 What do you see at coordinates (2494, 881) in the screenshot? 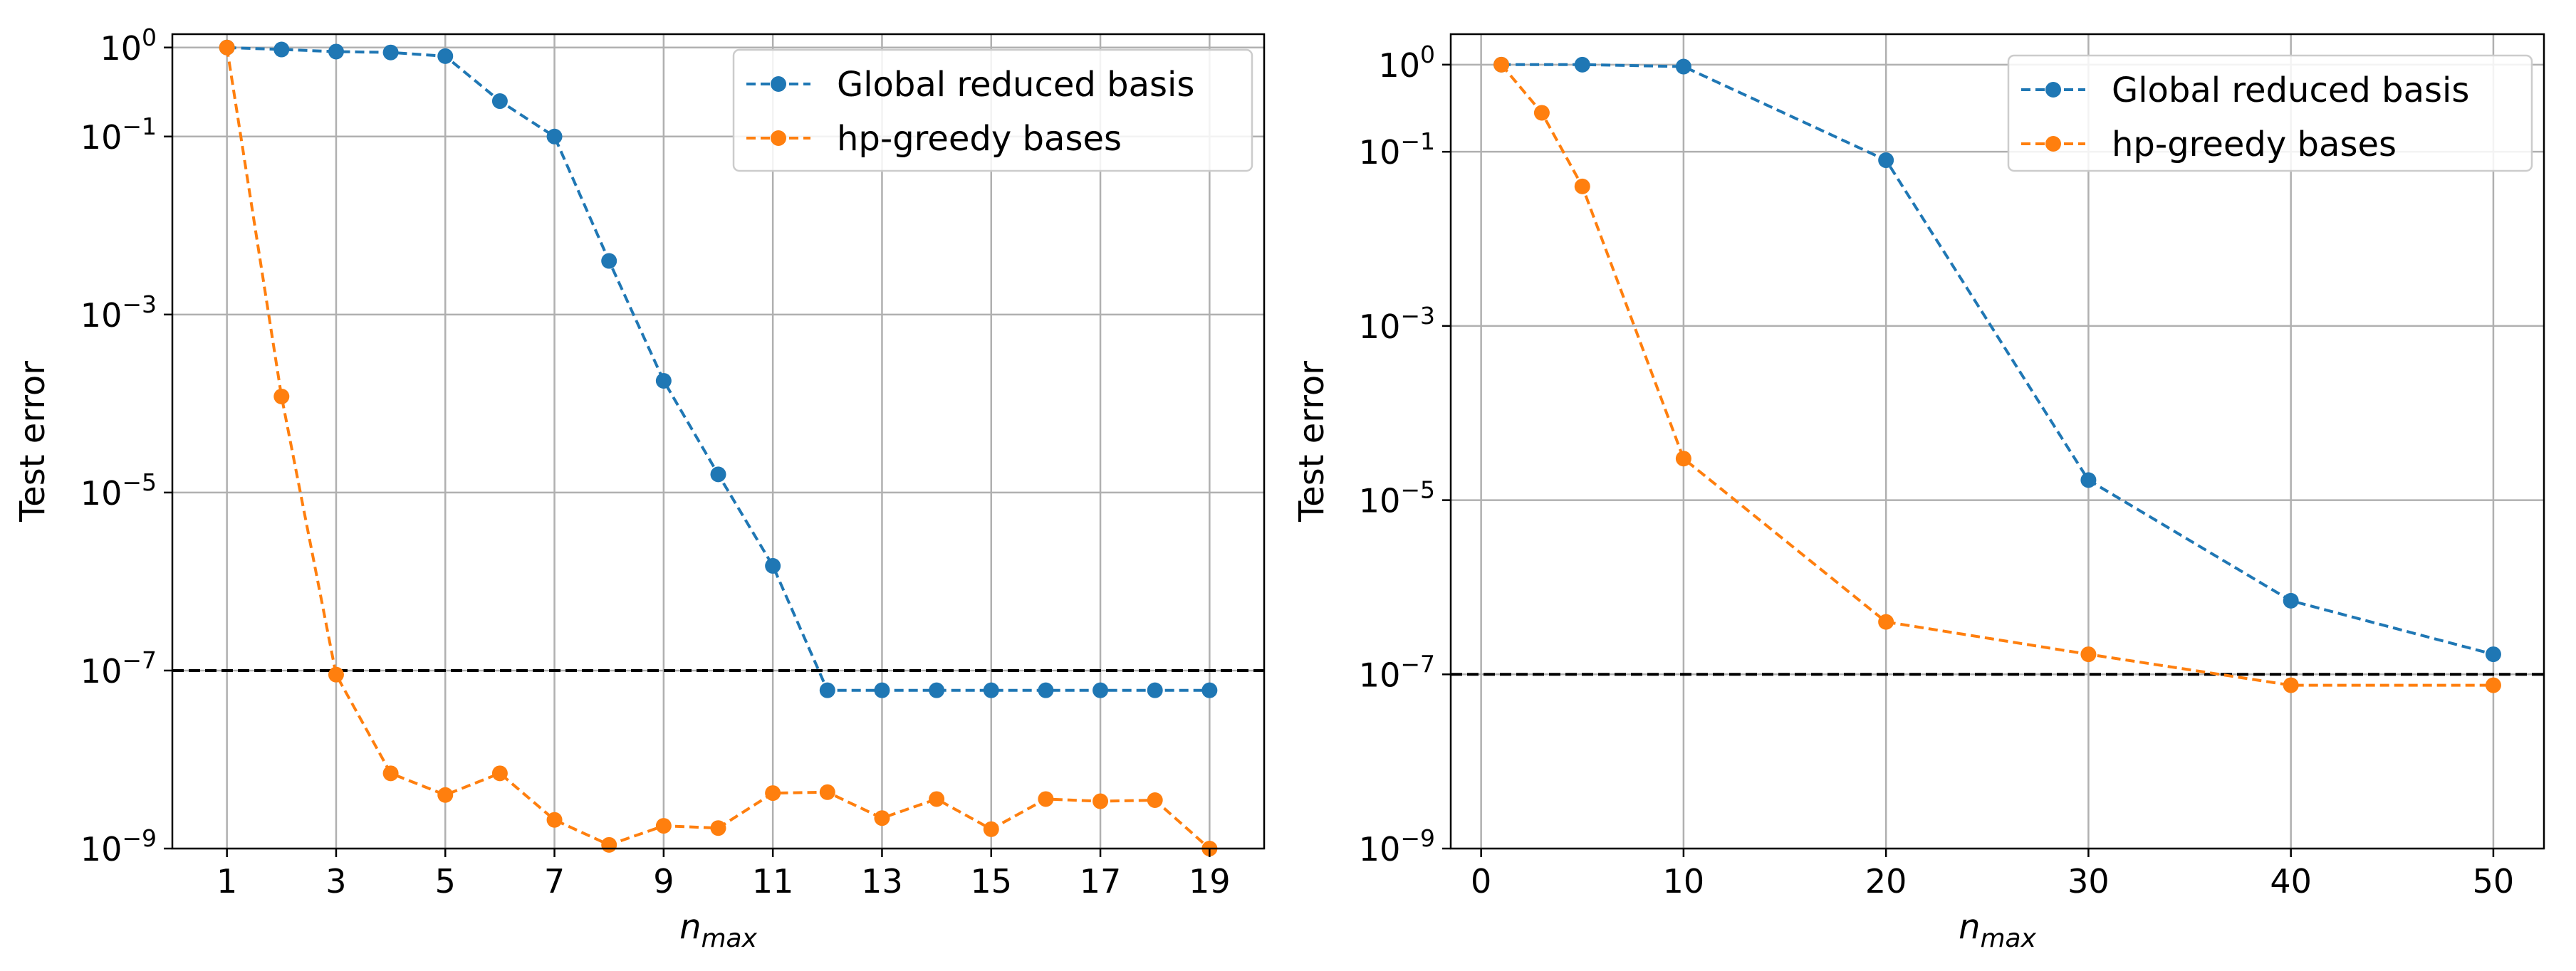
I see `x-tick-label: 50` at bounding box center [2494, 881].